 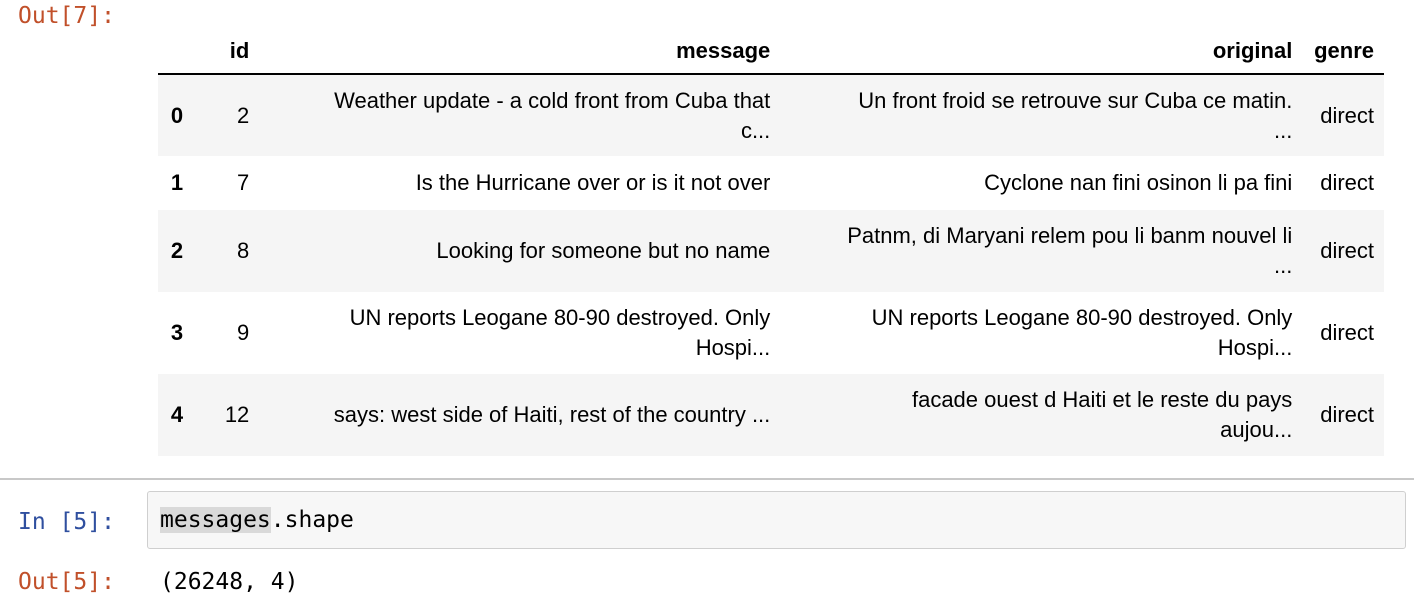 I want to click on row-index: 4, so click(x=177, y=414).